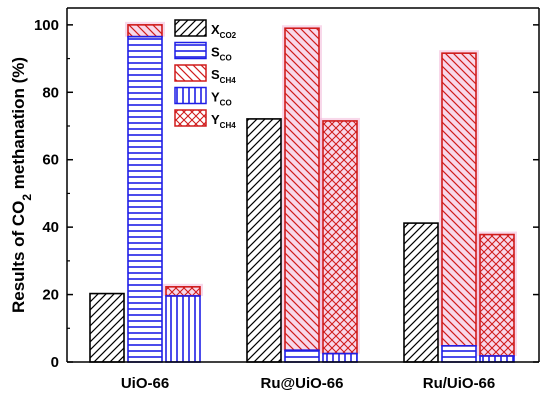 This screenshot has width=550, height=408. I want to click on legend: XCO2 SCO SCH4 YCO YCH4, so click(205, 74).